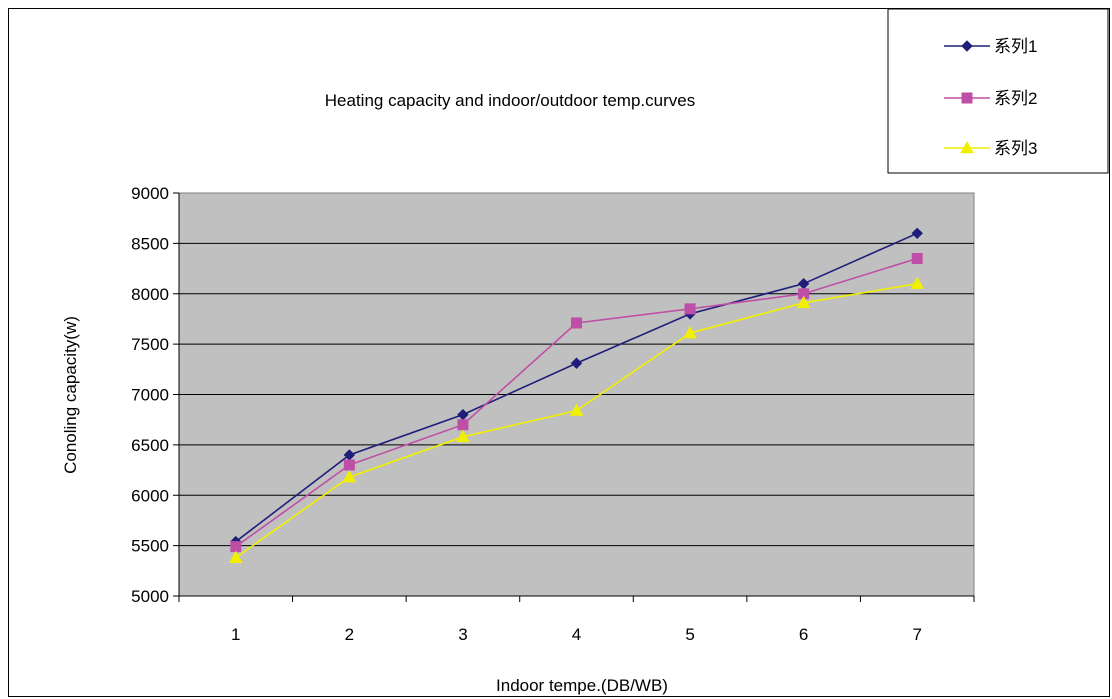 The width and height of the screenshot is (1112, 699). I want to click on x-tick-label: 1, so click(235, 634).